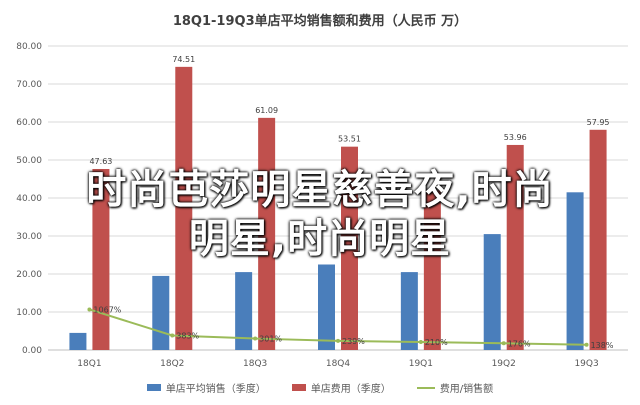 The image size is (640, 405). What do you see at coordinates (266, 110) in the screenshot?
I see `bar-data-label: 61.09` at bounding box center [266, 110].